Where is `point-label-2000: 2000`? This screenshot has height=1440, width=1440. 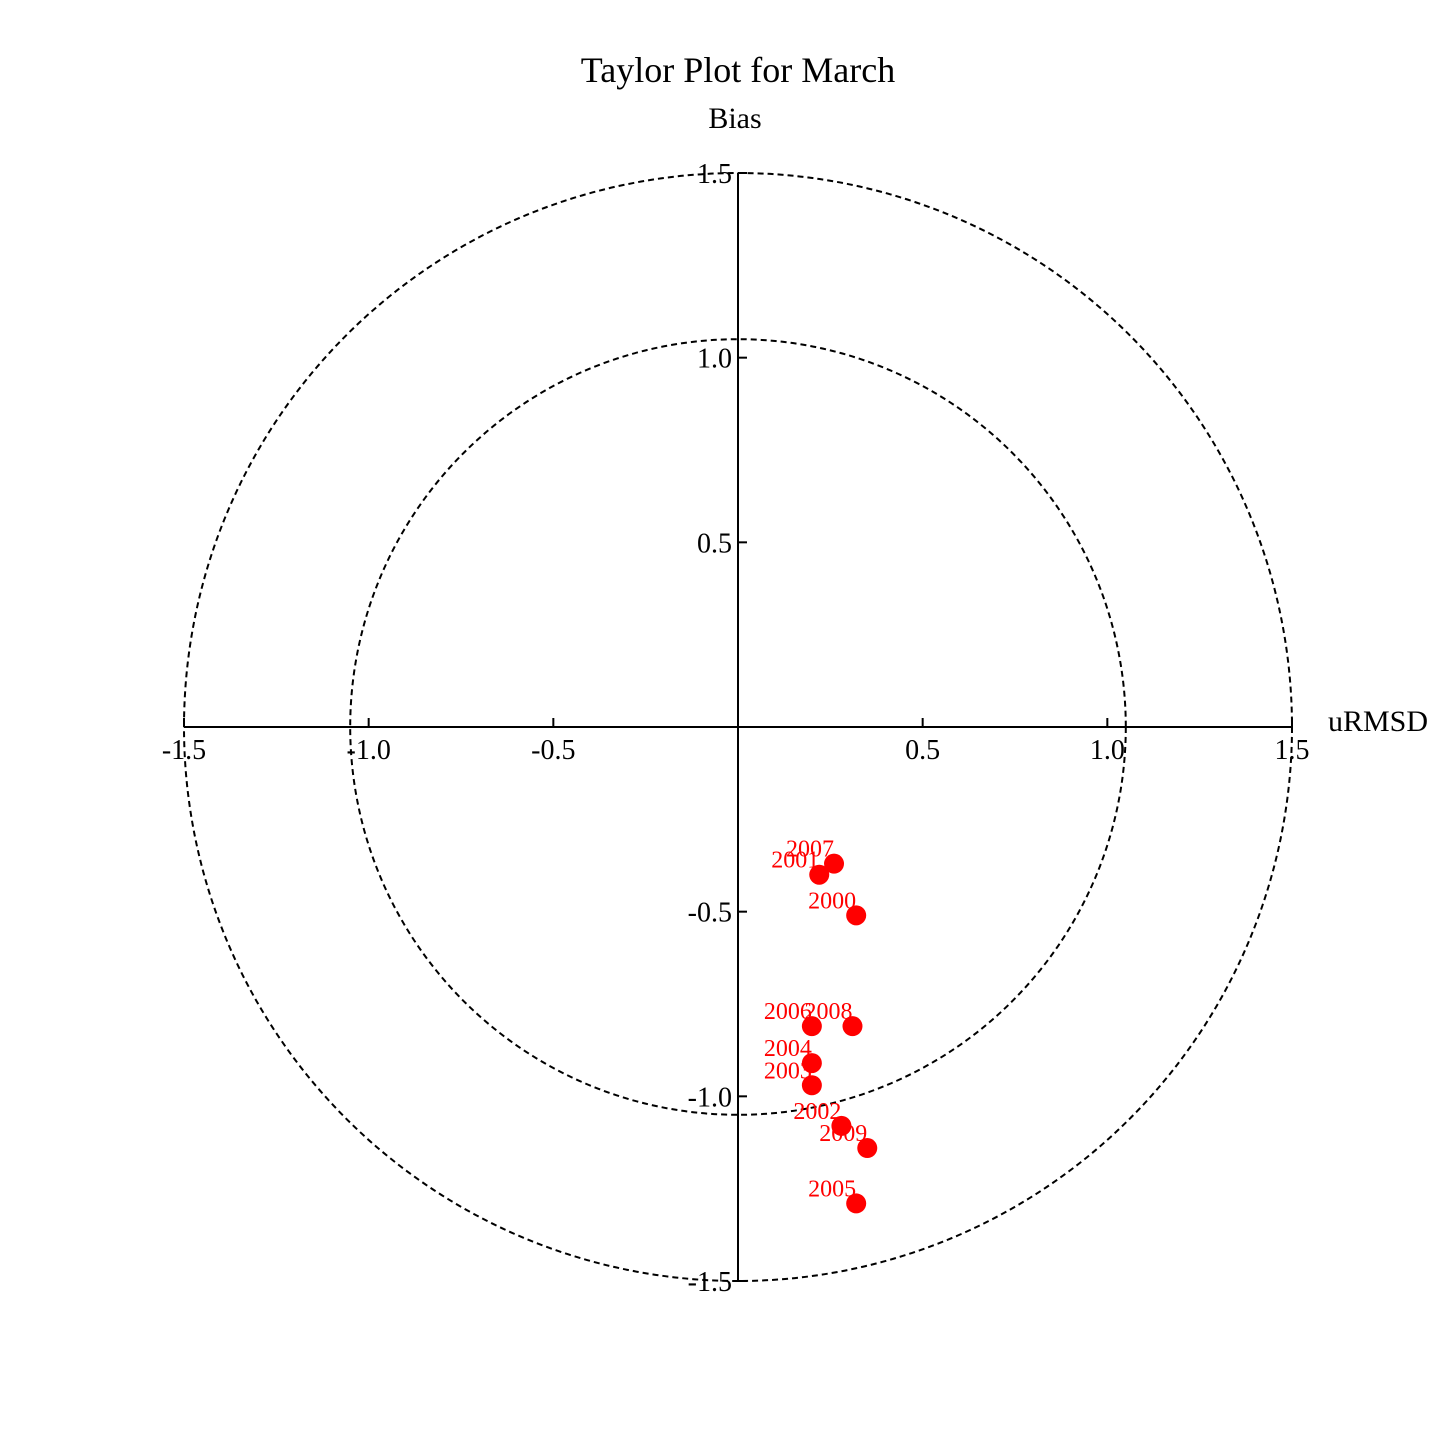
point-label-2000: 2000 is located at coordinates (832, 901).